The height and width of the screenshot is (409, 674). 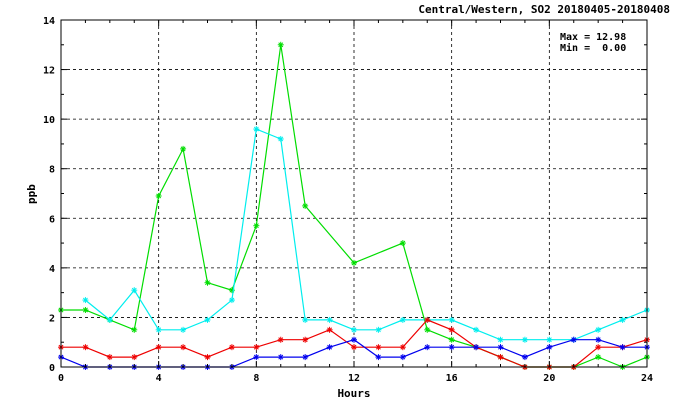 I want to click on y-tick-label: 6, so click(x=52, y=219).